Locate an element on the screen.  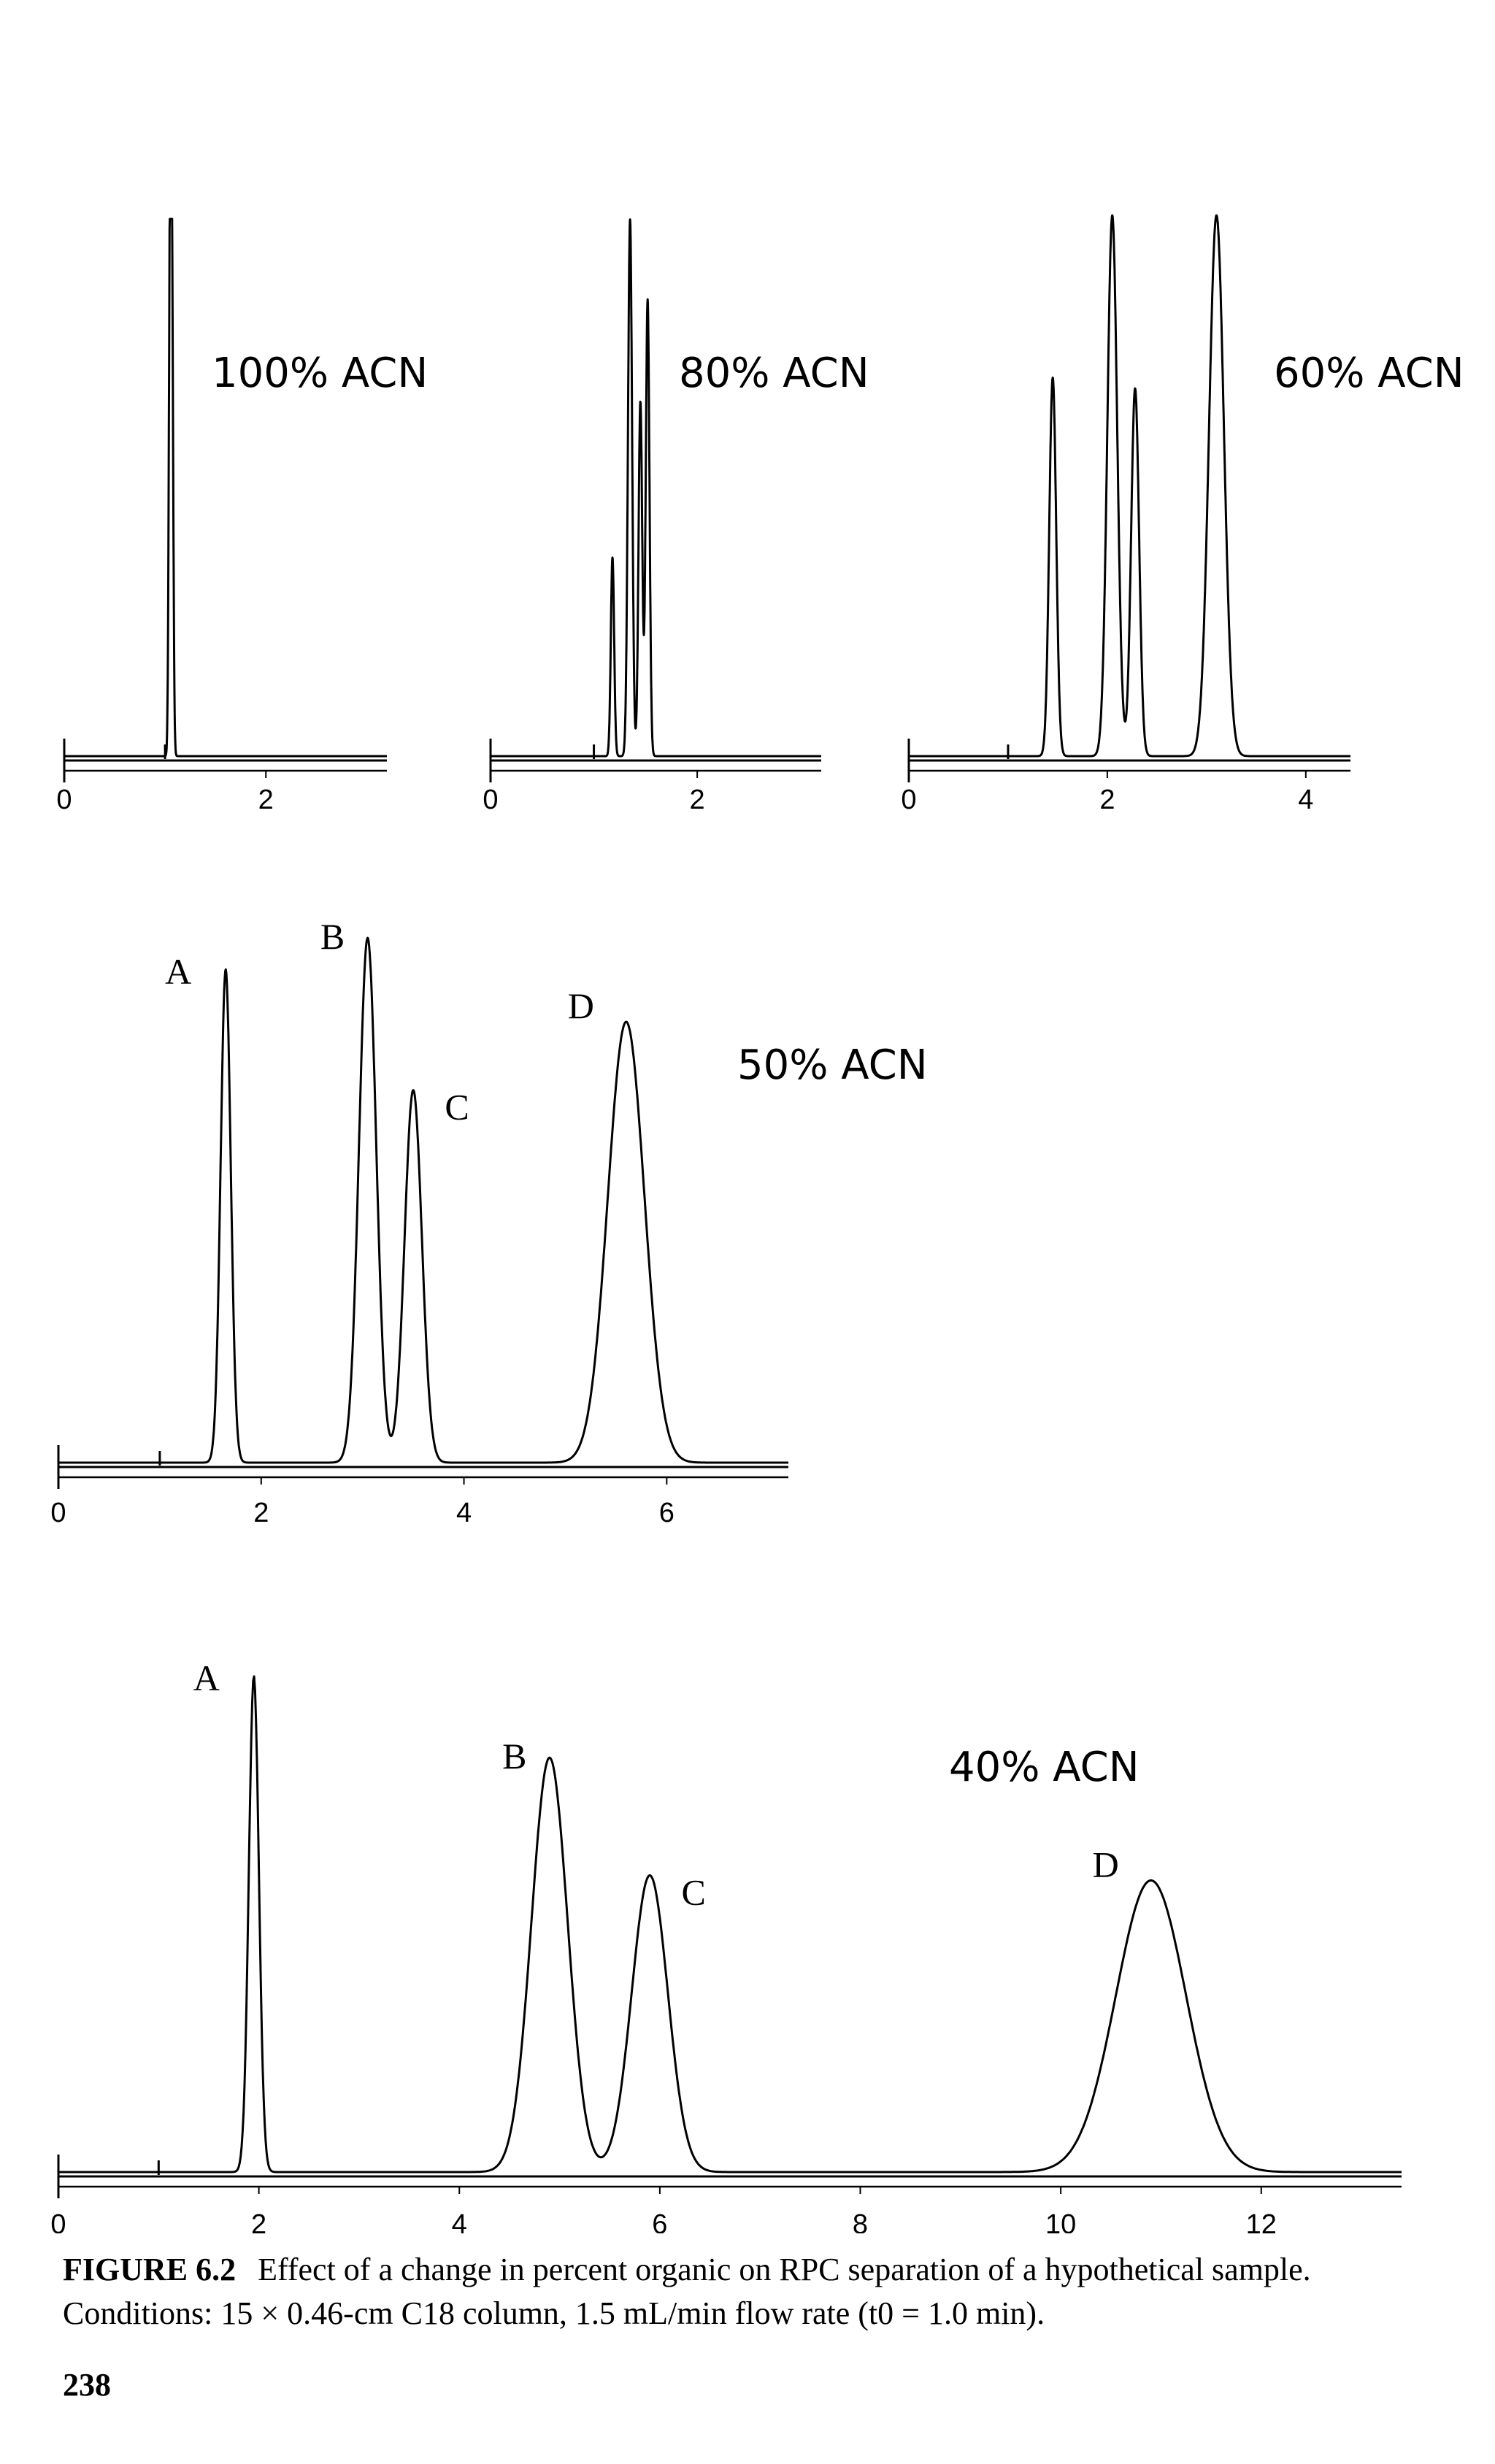
condition-label: 50% ACN is located at coordinates (832, 1065).